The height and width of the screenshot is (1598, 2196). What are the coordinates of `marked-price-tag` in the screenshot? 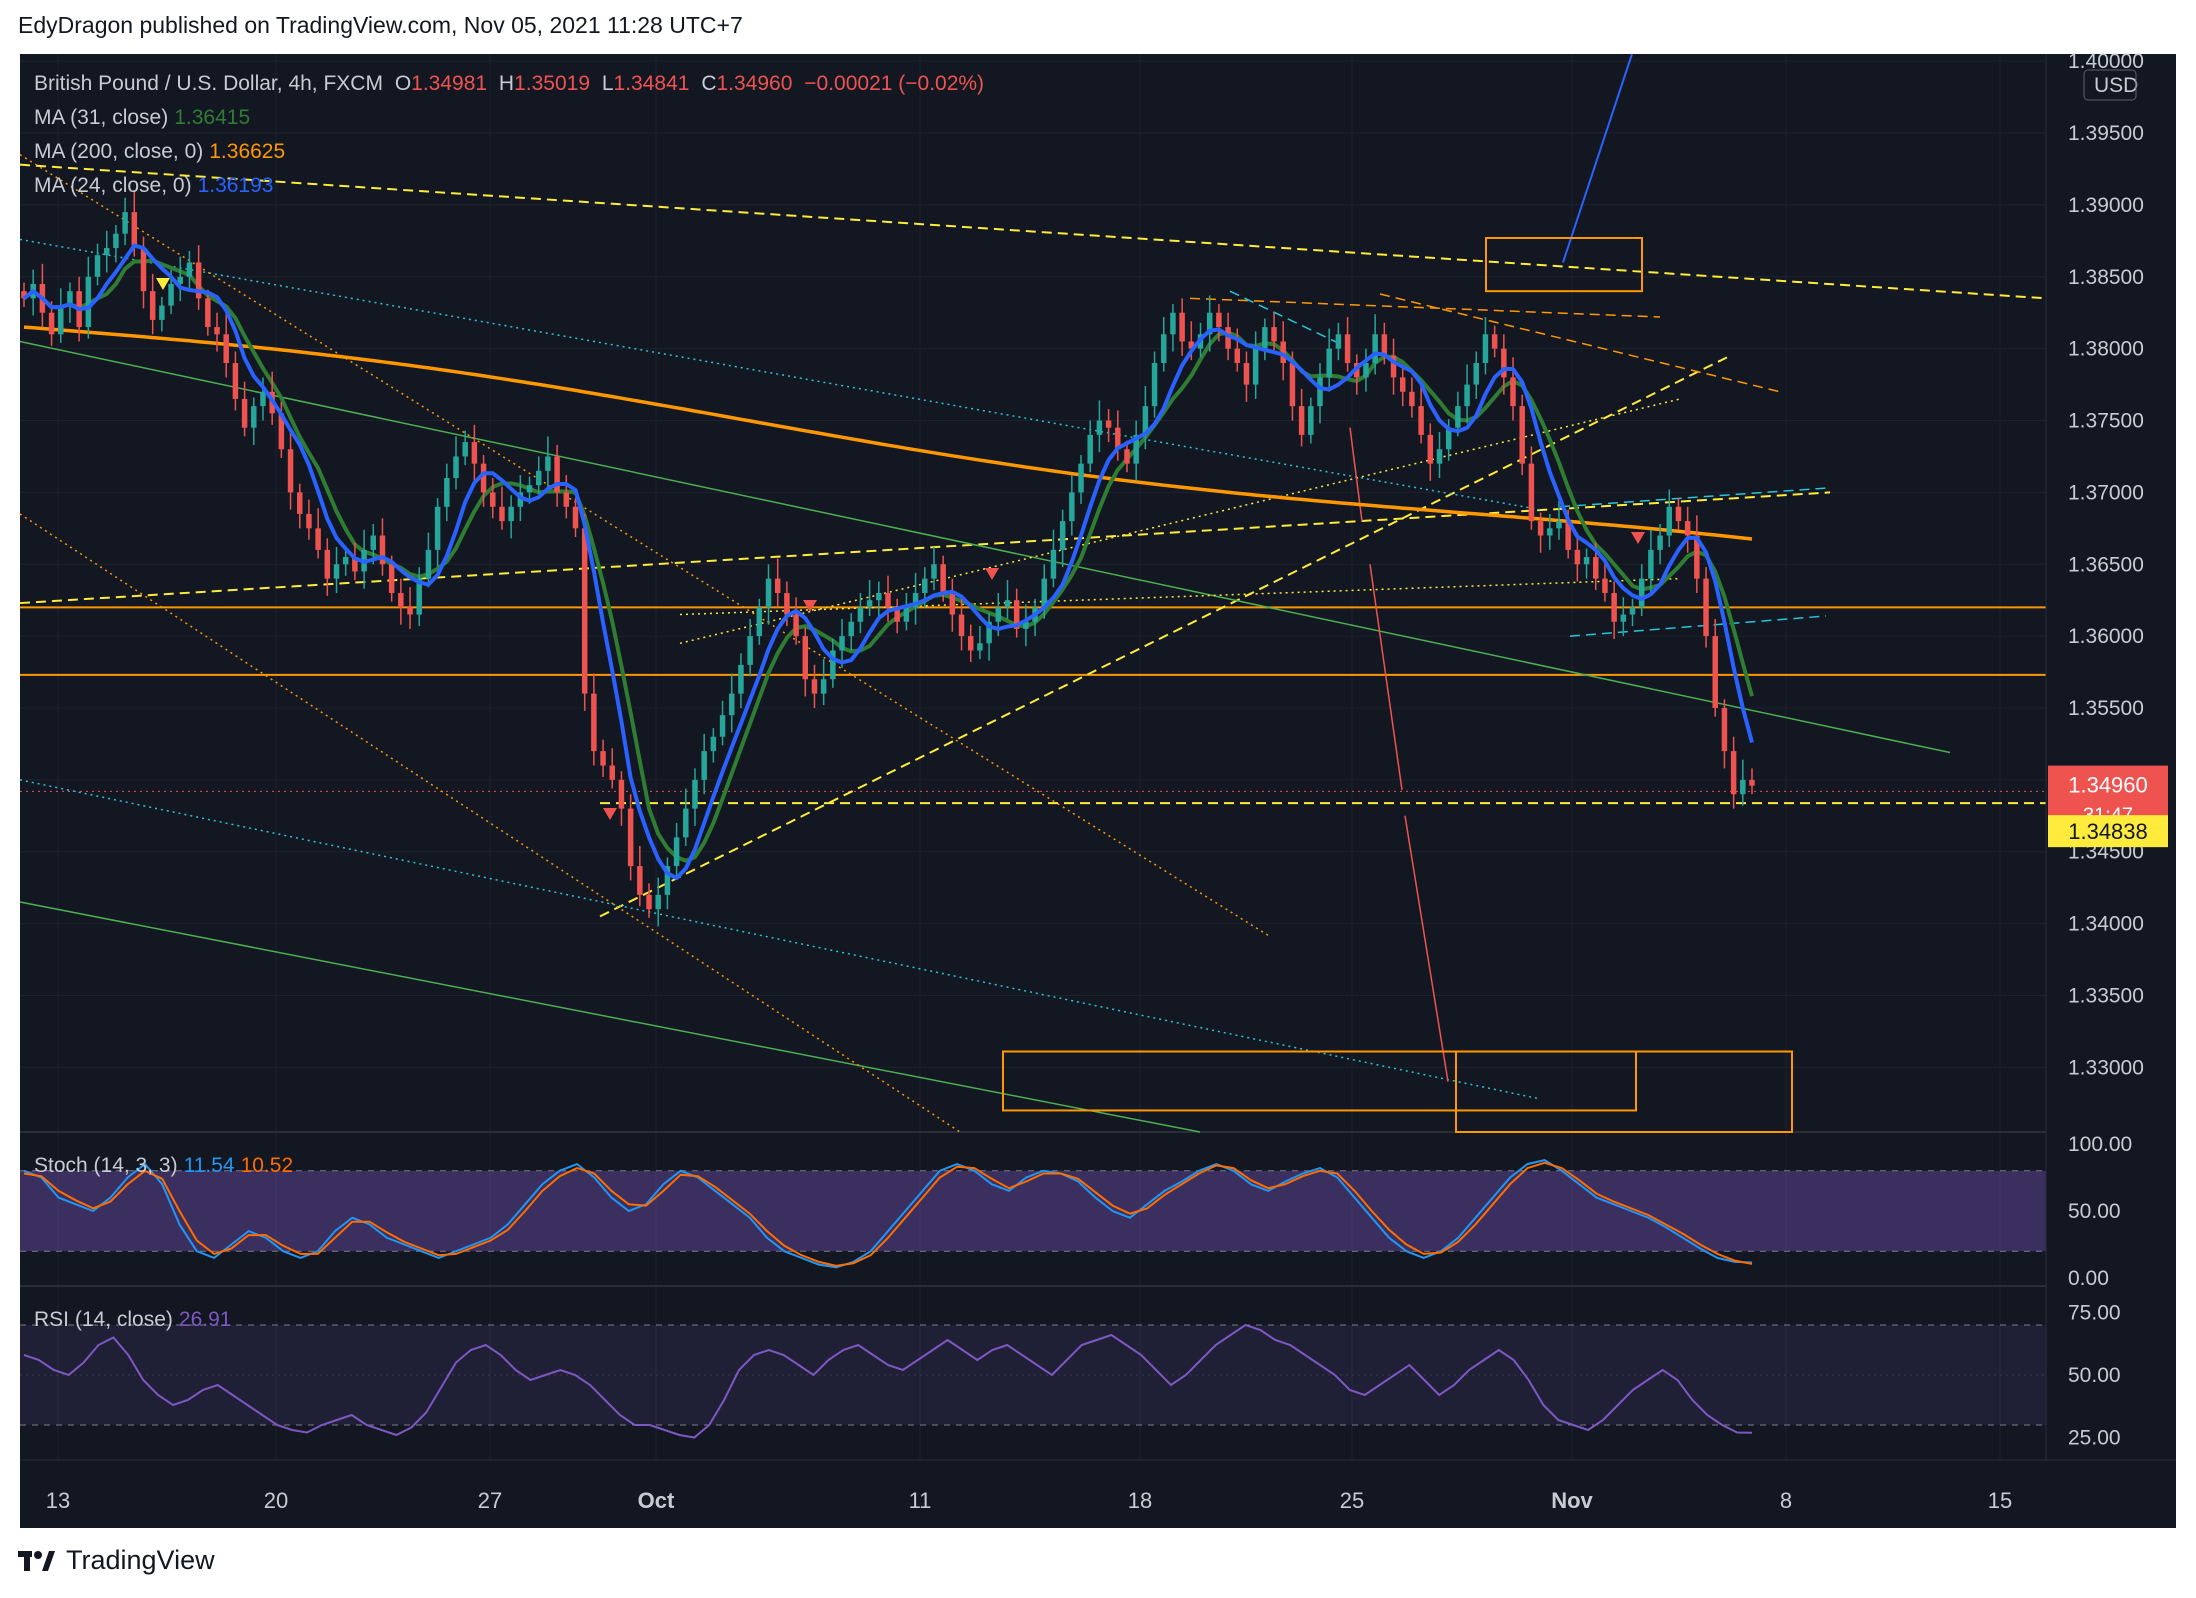 It's located at (2108, 831).